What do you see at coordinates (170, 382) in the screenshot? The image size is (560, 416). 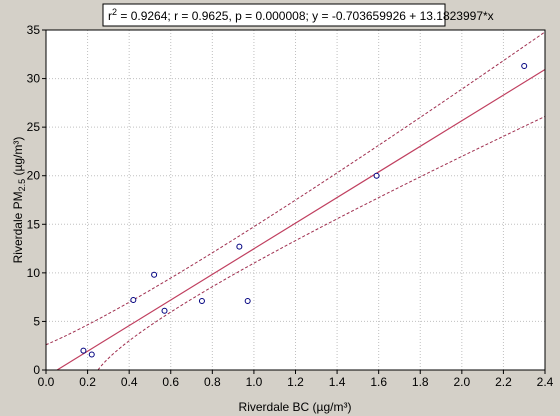 I see `x-tick-label: 0.6` at bounding box center [170, 382].